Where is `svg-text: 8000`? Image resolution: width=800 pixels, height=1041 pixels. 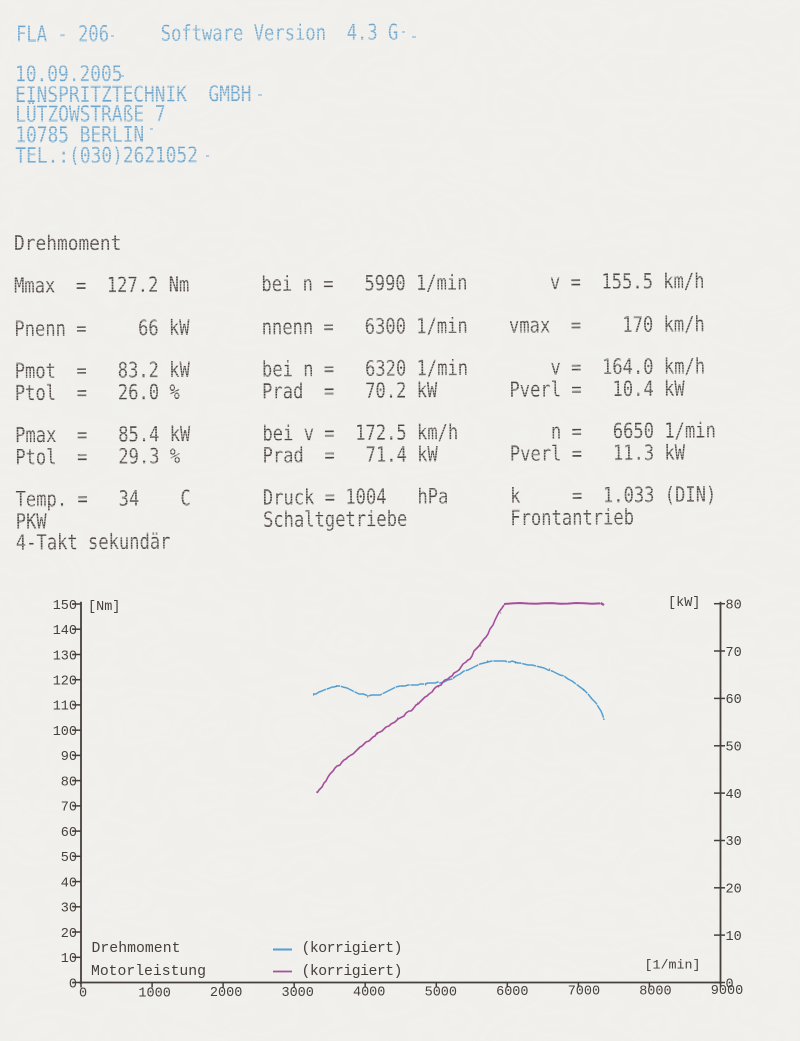 svg-text: 8000 is located at coordinates (655, 991).